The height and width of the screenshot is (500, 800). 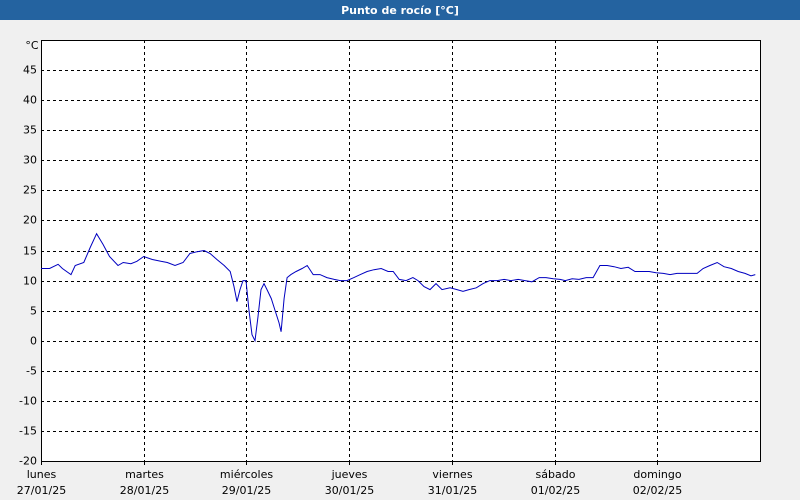 What do you see at coordinates (555, 490) in the screenshot?
I see `x-tick-date: 01/02/25` at bounding box center [555, 490].